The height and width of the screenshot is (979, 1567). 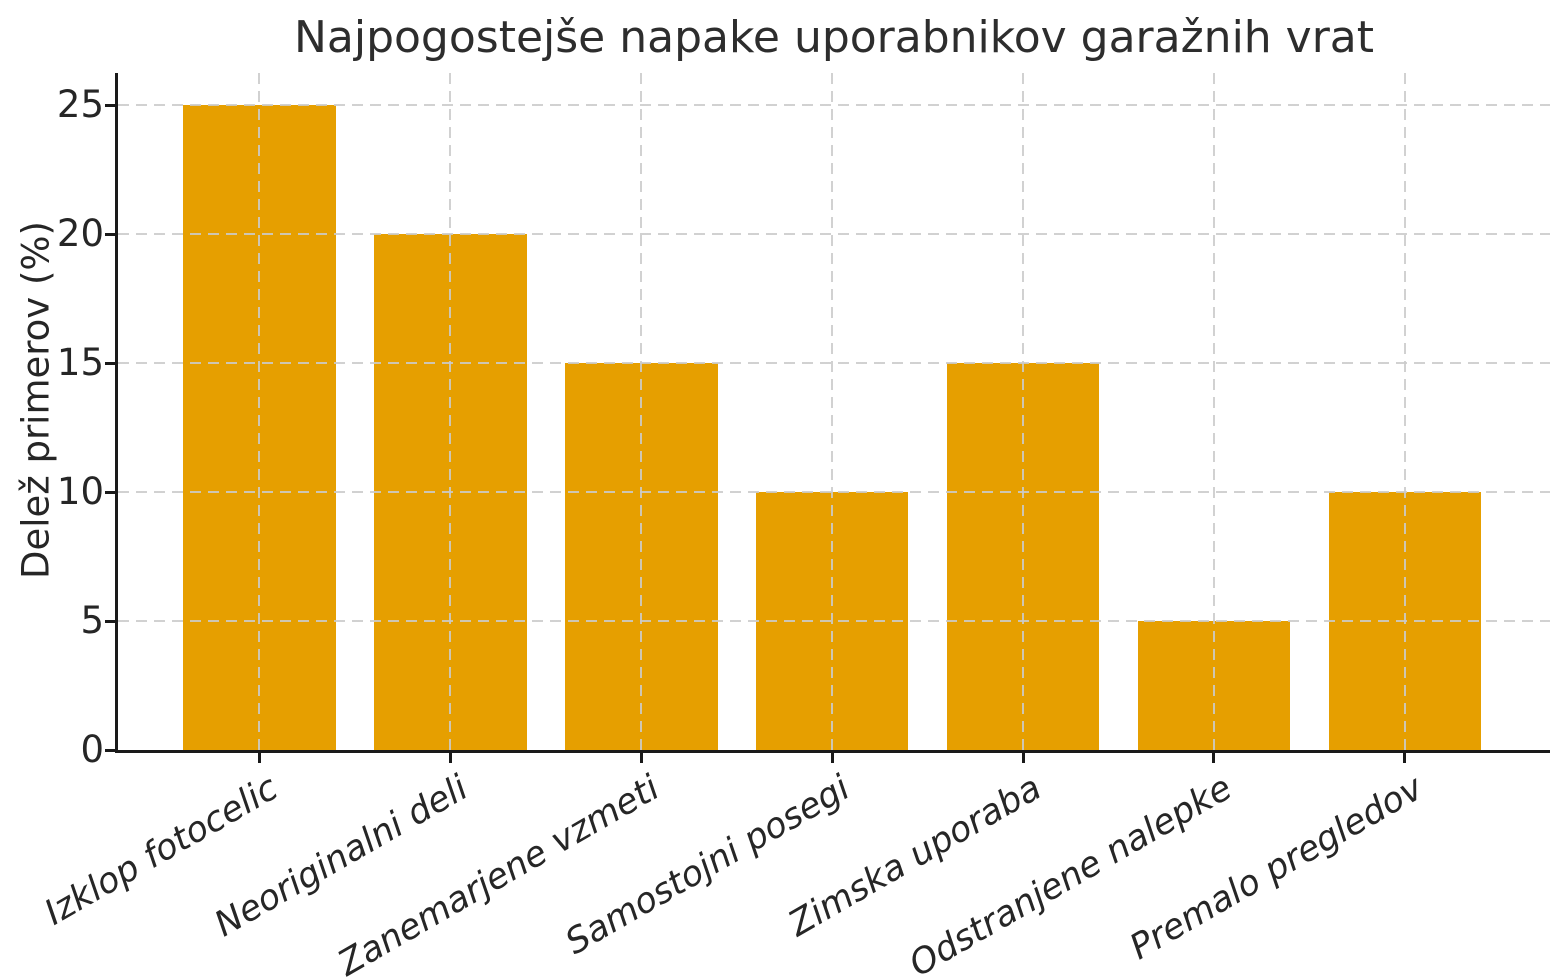 I want to click on y-tick-label: 15, so click(x=80, y=363).